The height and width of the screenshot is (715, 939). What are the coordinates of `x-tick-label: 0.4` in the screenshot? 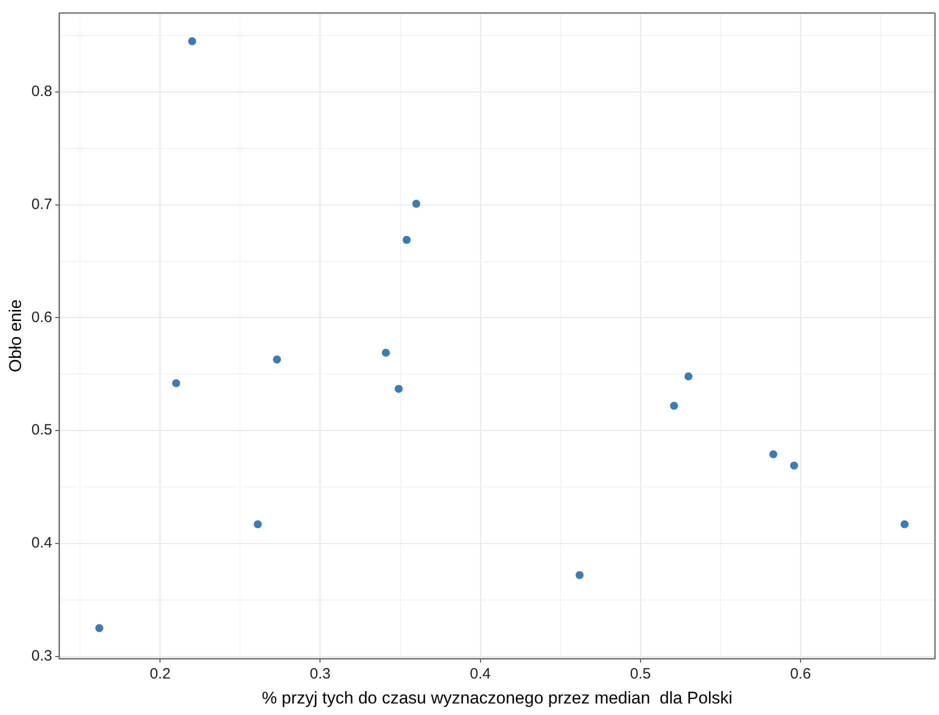 It's located at (480, 674).